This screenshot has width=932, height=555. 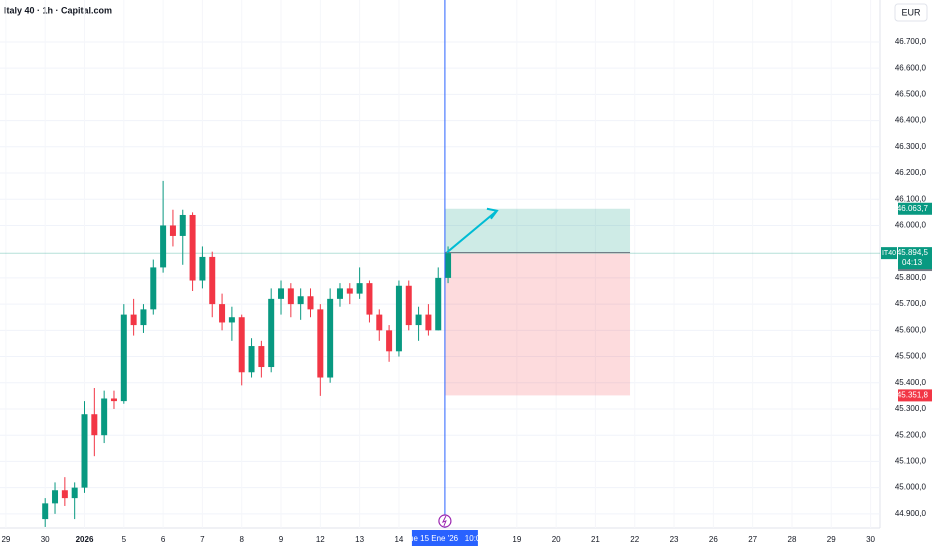 I want to click on alert-bolt, so click(x=444, y=521).